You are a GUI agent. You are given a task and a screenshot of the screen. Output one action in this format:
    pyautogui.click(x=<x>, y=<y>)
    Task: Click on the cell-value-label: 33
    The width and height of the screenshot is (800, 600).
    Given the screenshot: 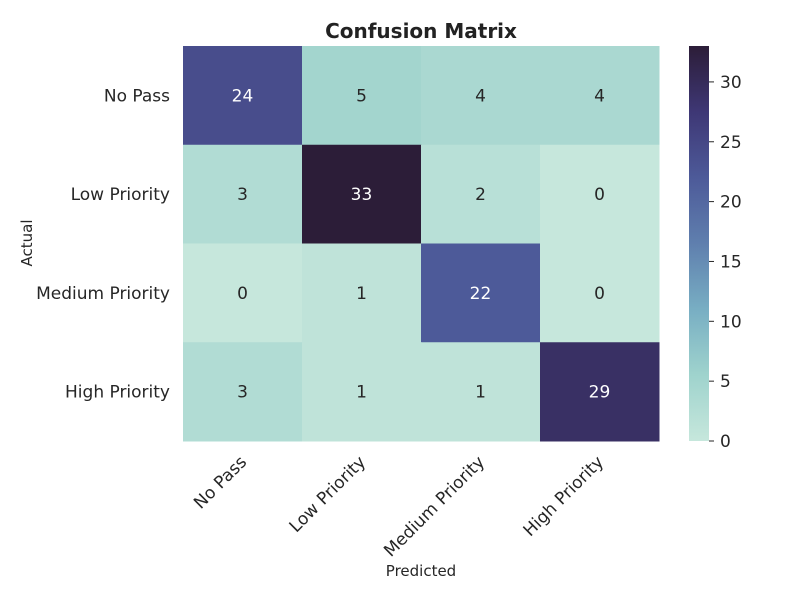 What is the action you would take?
    pyautogui.click(x=362, y=195)
    